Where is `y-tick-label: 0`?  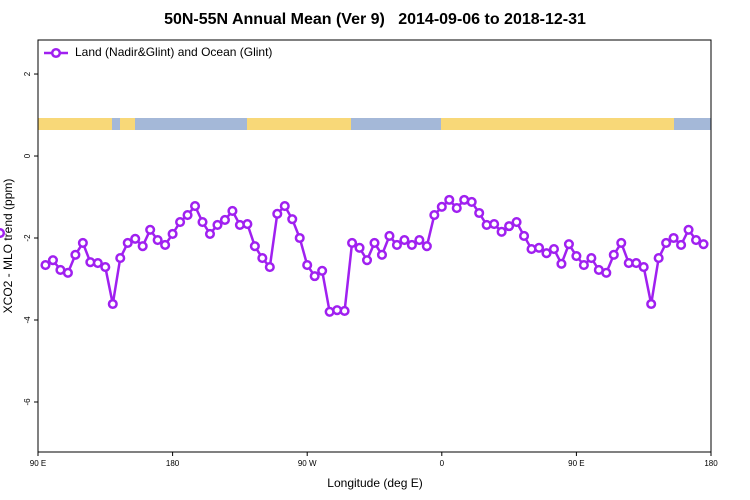
y-tick-label: 0 is located at coordinates (27, 155).